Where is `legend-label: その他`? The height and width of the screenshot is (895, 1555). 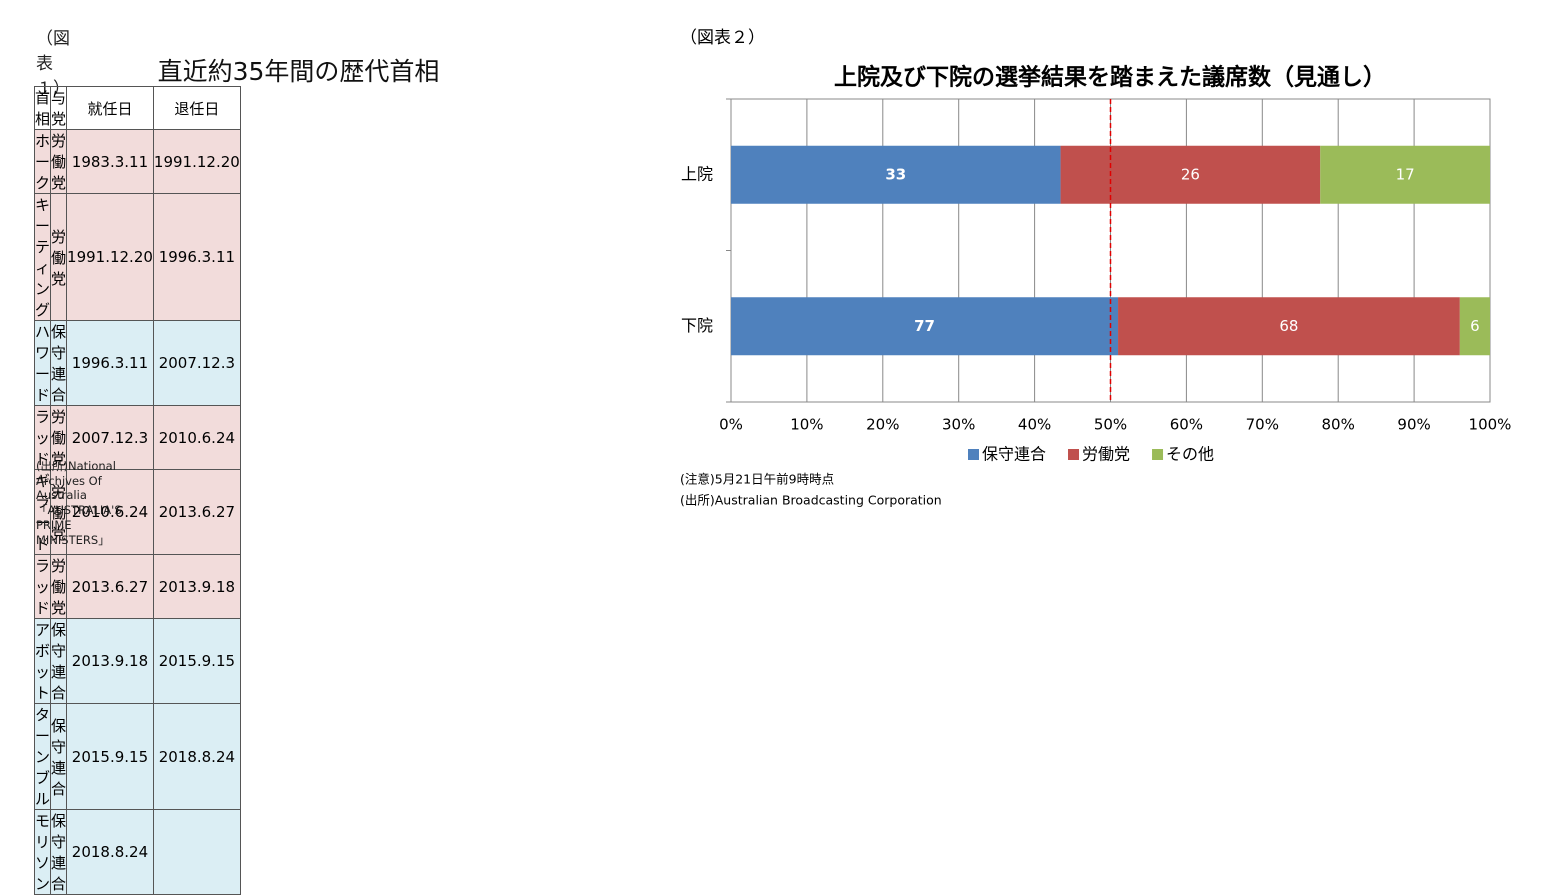
legend-label: その他 is located at coordinates (1190, 454).